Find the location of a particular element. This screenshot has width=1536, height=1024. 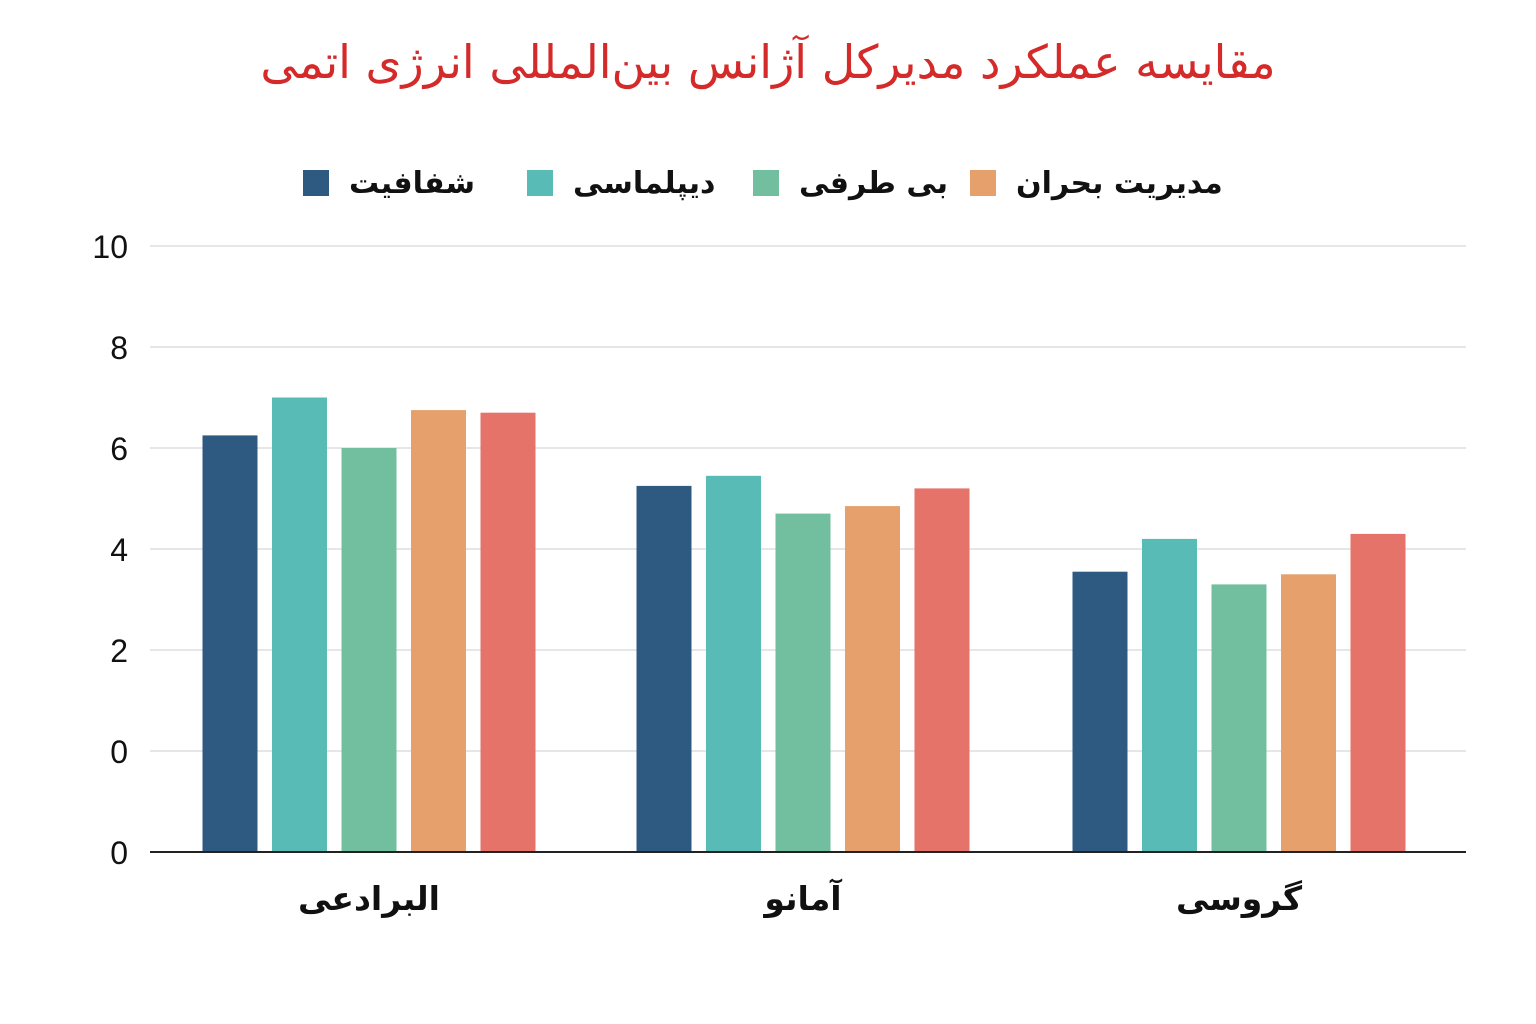

legend-item-neutrality: بی طرفی is located at coordinates (850, 183).